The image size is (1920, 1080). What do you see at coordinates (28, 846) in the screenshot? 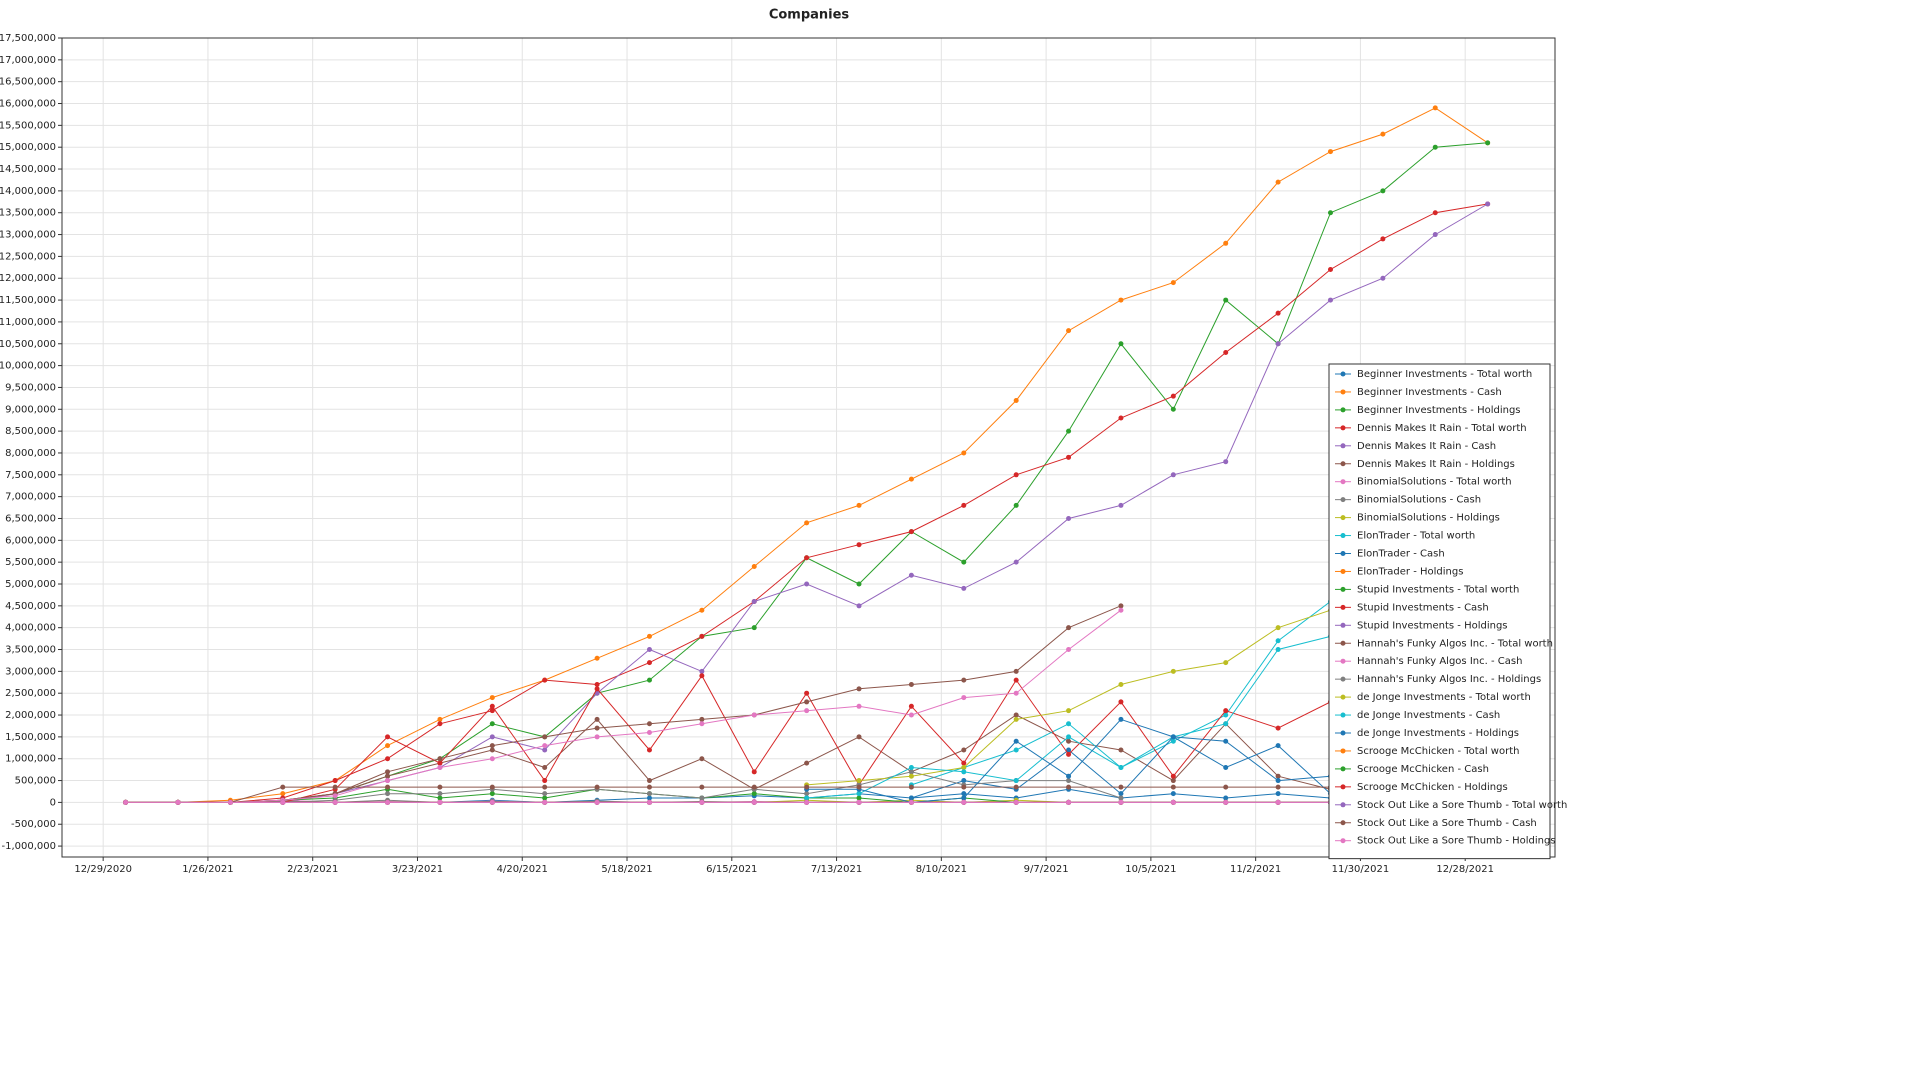
I see `y-tick-label: -1,000,000` at bounding box center [28, 846].